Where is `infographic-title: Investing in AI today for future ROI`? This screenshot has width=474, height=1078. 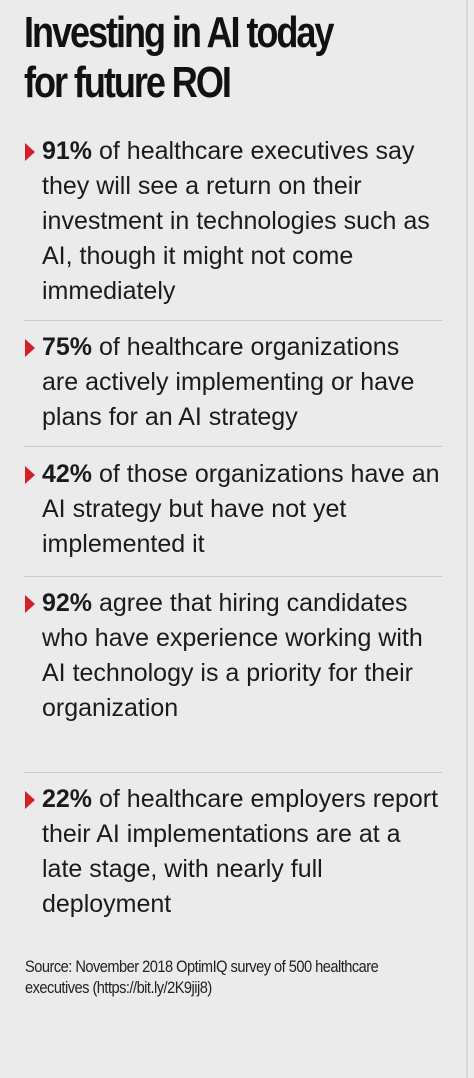
infographic-title: Investing in AI today for future ROI is located at coordinates (179, 58).